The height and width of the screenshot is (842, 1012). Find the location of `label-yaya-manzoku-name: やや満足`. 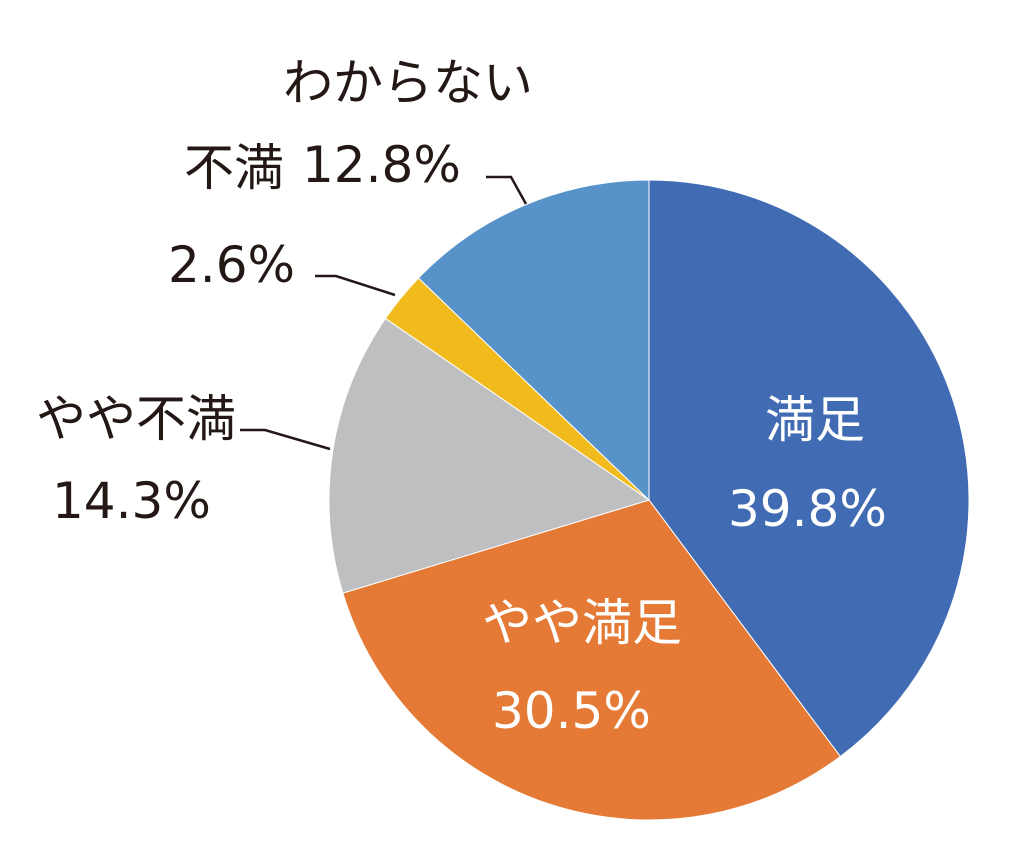

label-yaya-manzoku-name: やや満足 is located at coordinates (582, 623).